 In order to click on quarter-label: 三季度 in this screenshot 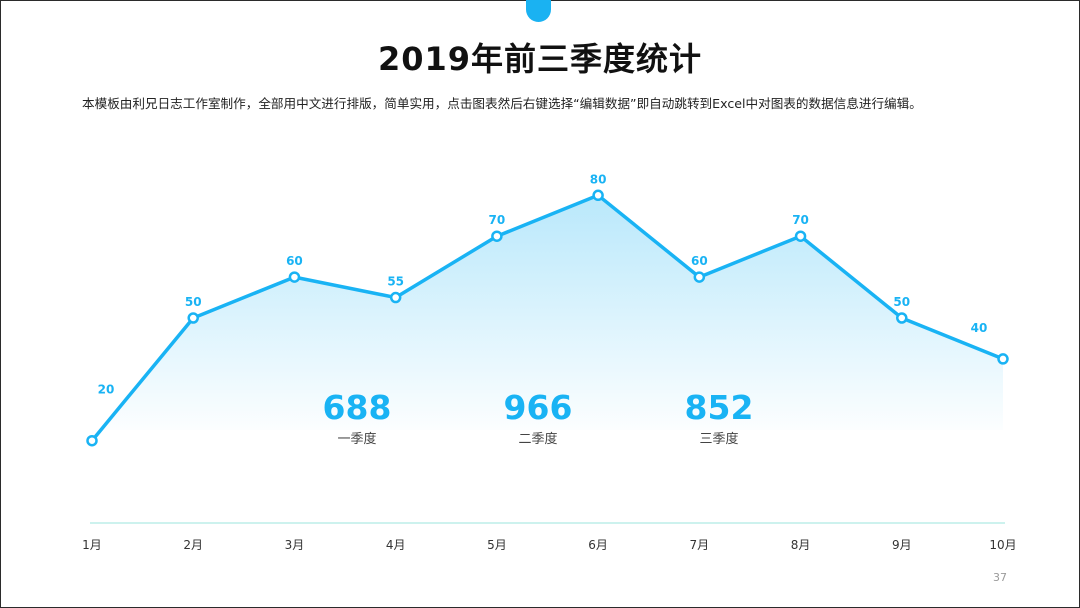, I will do `click(719, 439)`.